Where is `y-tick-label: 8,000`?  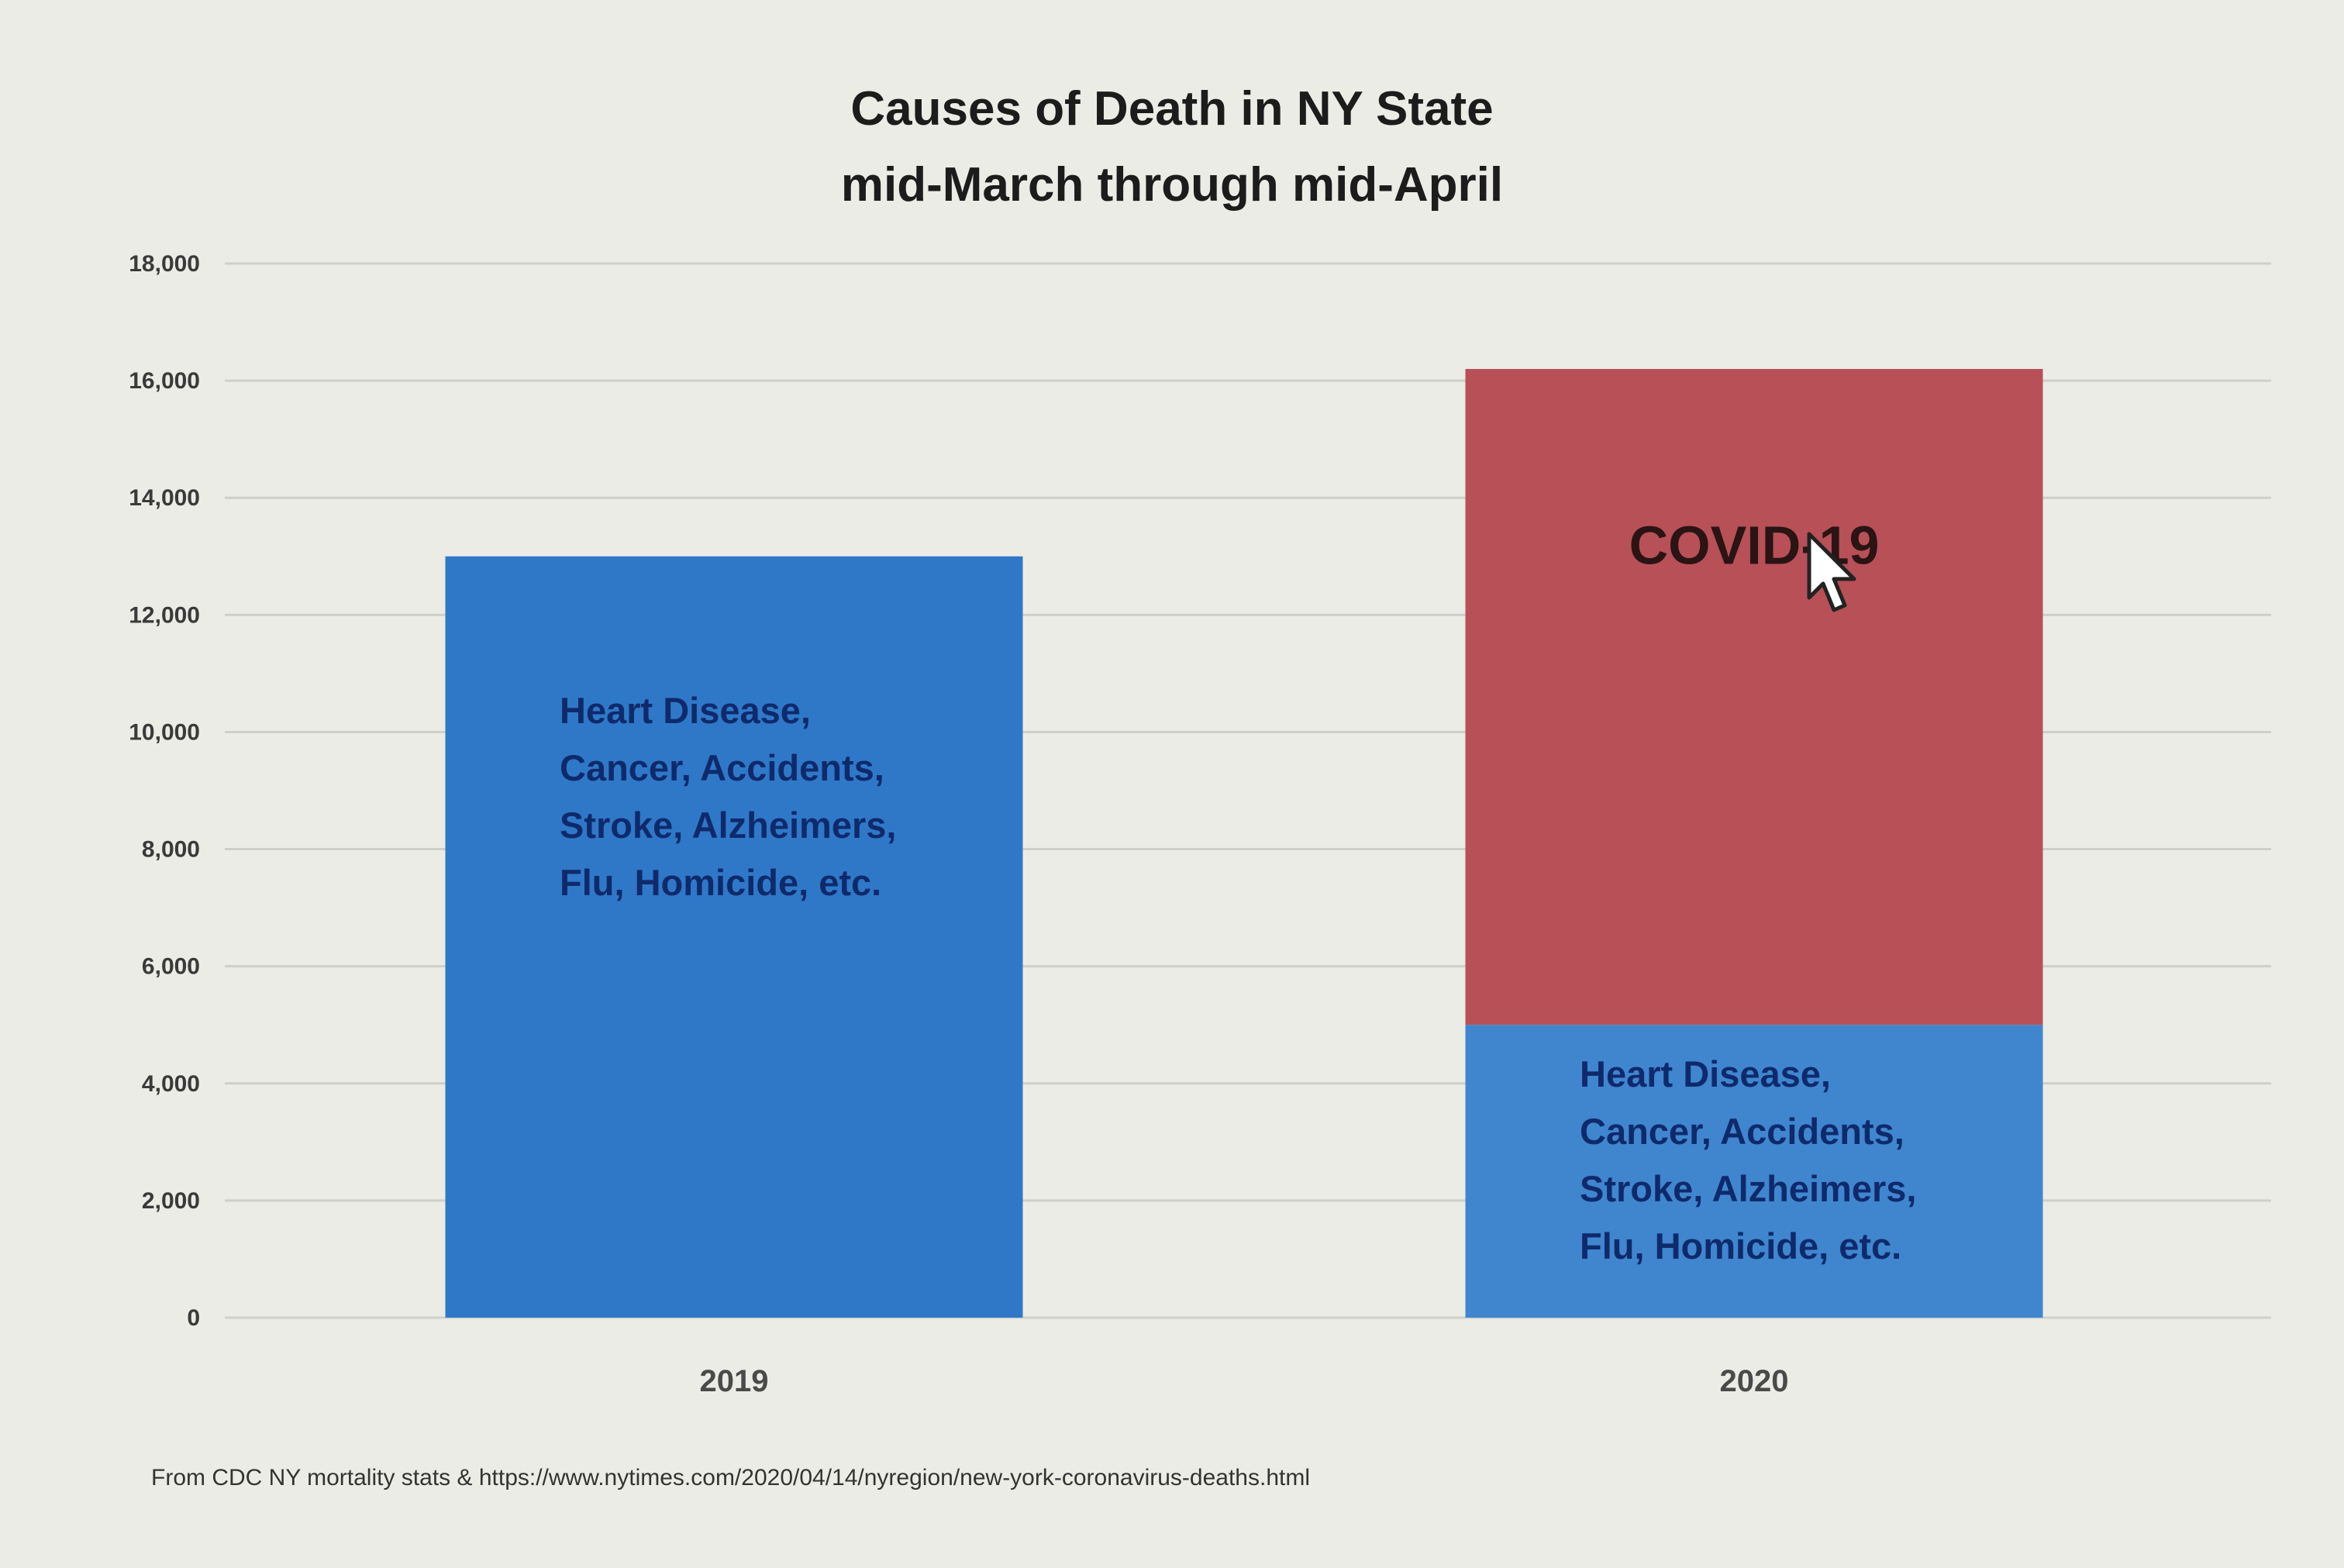
y-tick-label: 8,000 is located at coordinates (171, 850).